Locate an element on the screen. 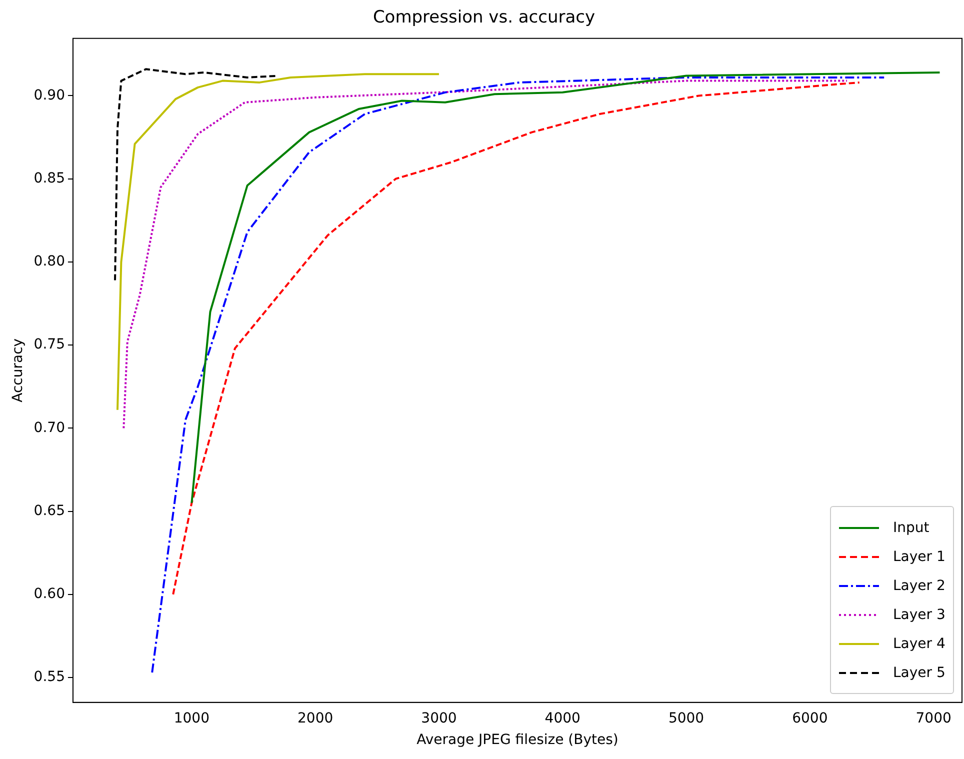  x-tick-label: 1000 is located at coordinates (192, 718).